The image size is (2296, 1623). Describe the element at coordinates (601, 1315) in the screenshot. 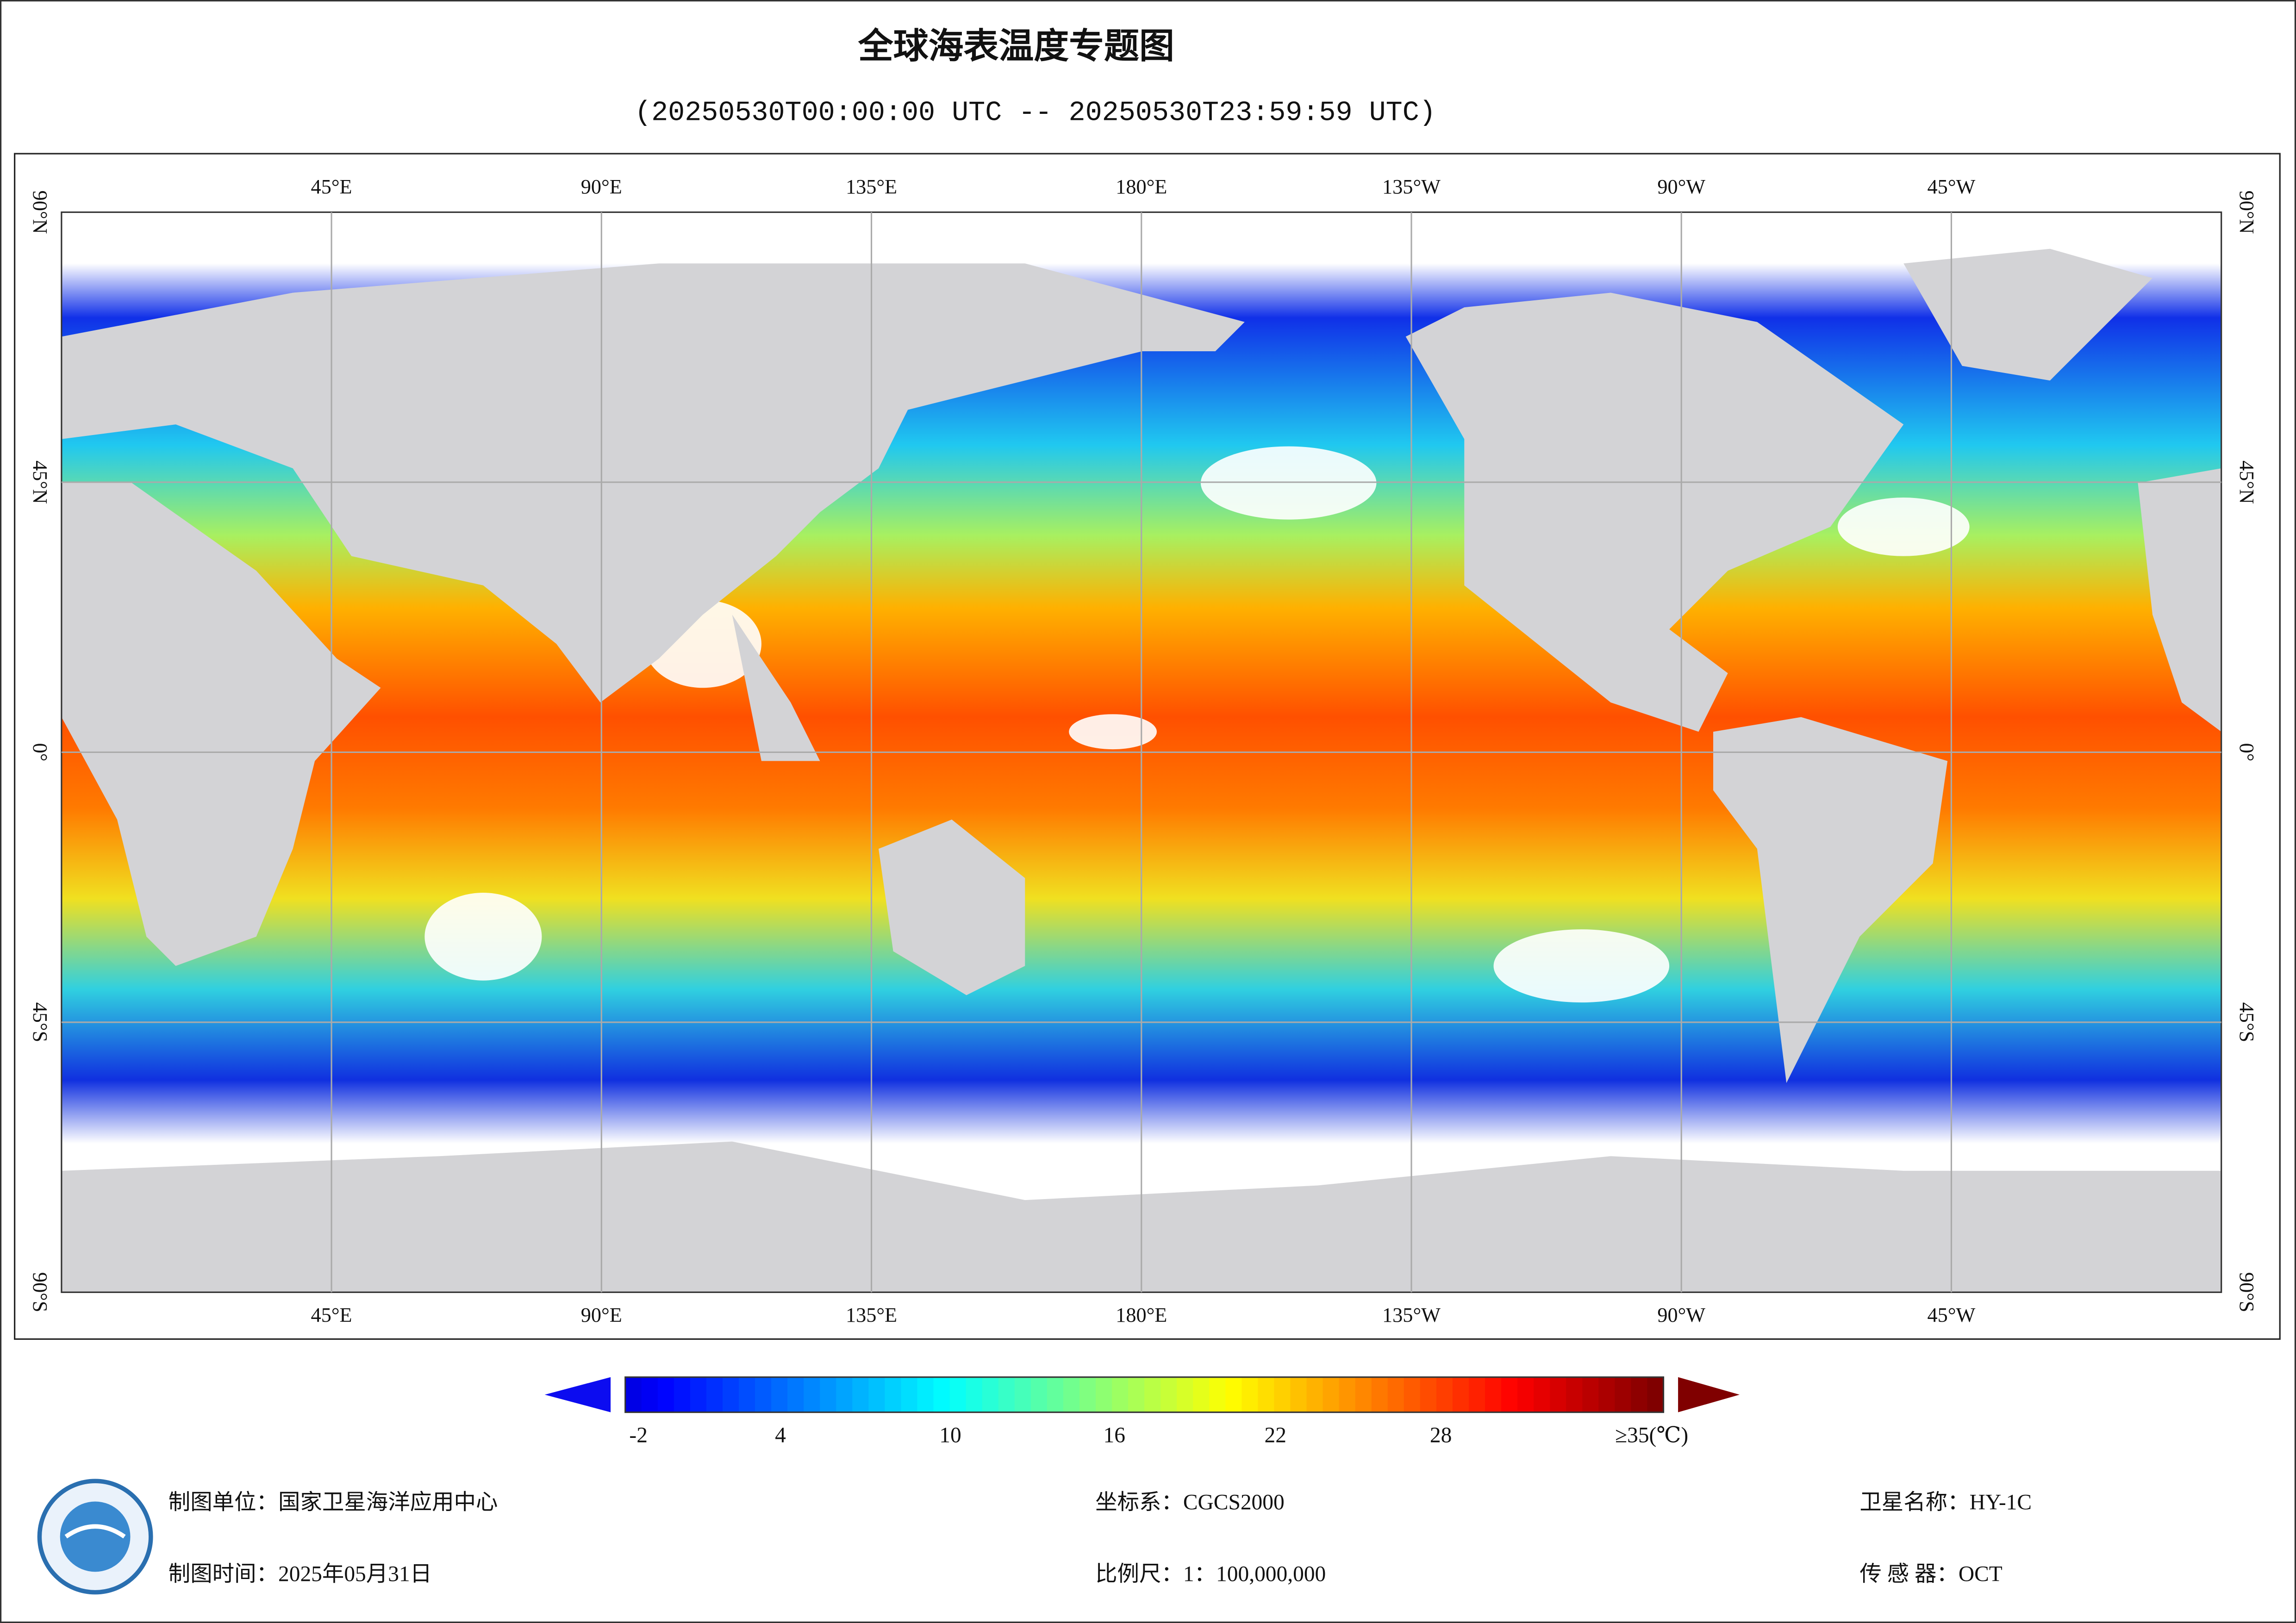

I see `lon-label-bottom: 90°E` at that location.